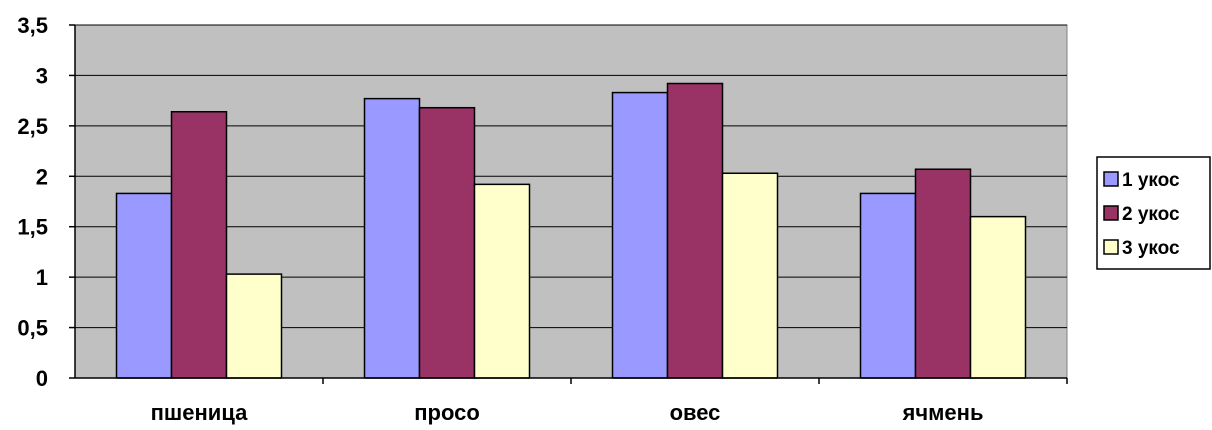 The width and height of the screenshot is (1212, 430). What do you see at coordinates (1151, 248) in the screenshot?
I see `legend-label: 3 укос` at bounding box center [1151, 248].